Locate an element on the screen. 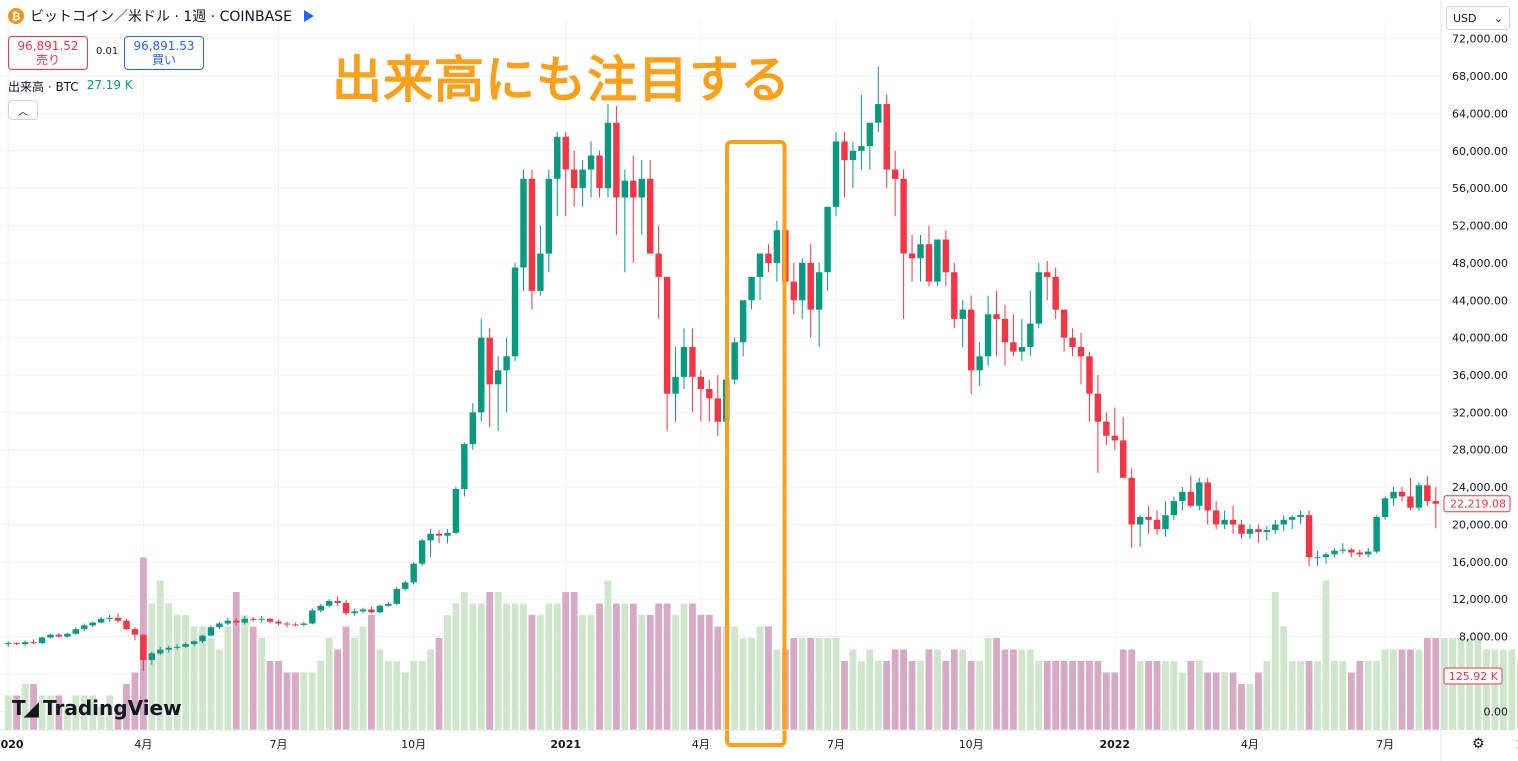  currency-value: USD is located at coordinates (1465, 18).